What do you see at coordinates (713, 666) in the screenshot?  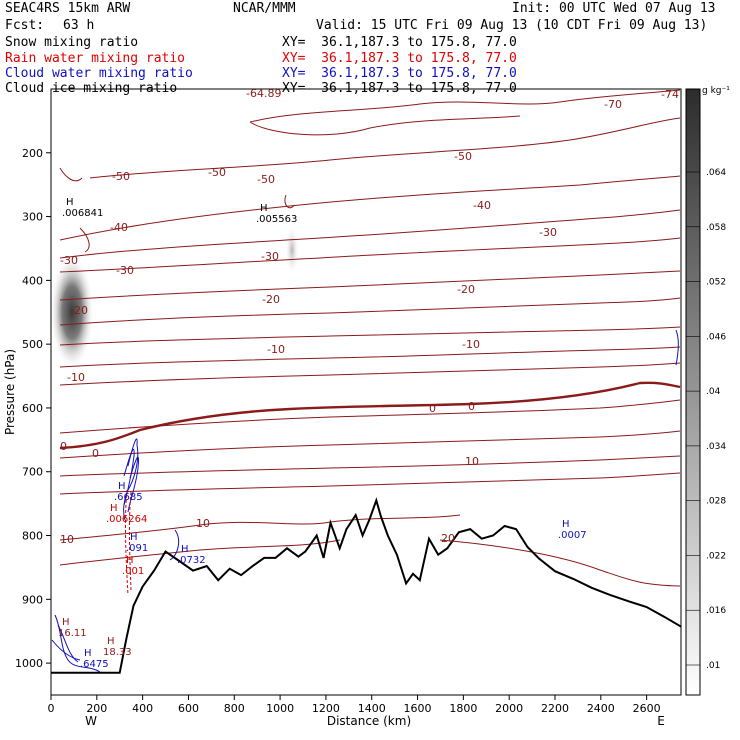 I see `colorbar-tick-label: .01` at bounding box center [713, 666].